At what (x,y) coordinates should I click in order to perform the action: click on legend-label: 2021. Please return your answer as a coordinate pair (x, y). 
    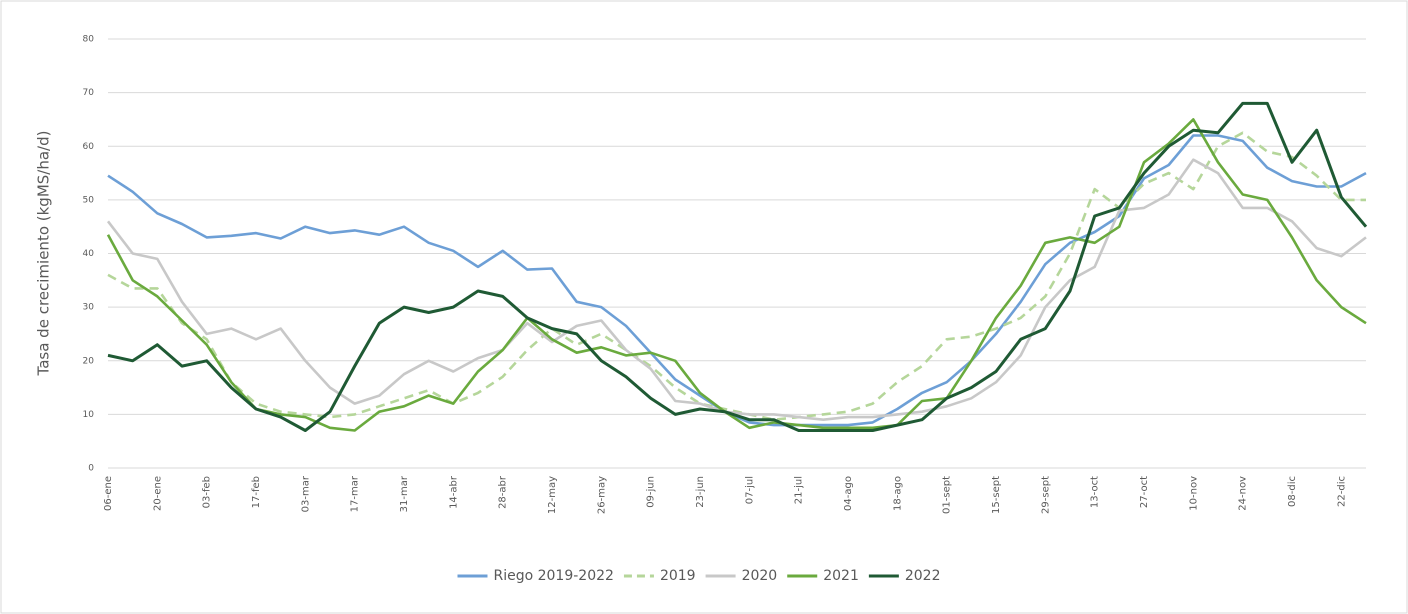
    Looking at the image, I should click on (841, 576).